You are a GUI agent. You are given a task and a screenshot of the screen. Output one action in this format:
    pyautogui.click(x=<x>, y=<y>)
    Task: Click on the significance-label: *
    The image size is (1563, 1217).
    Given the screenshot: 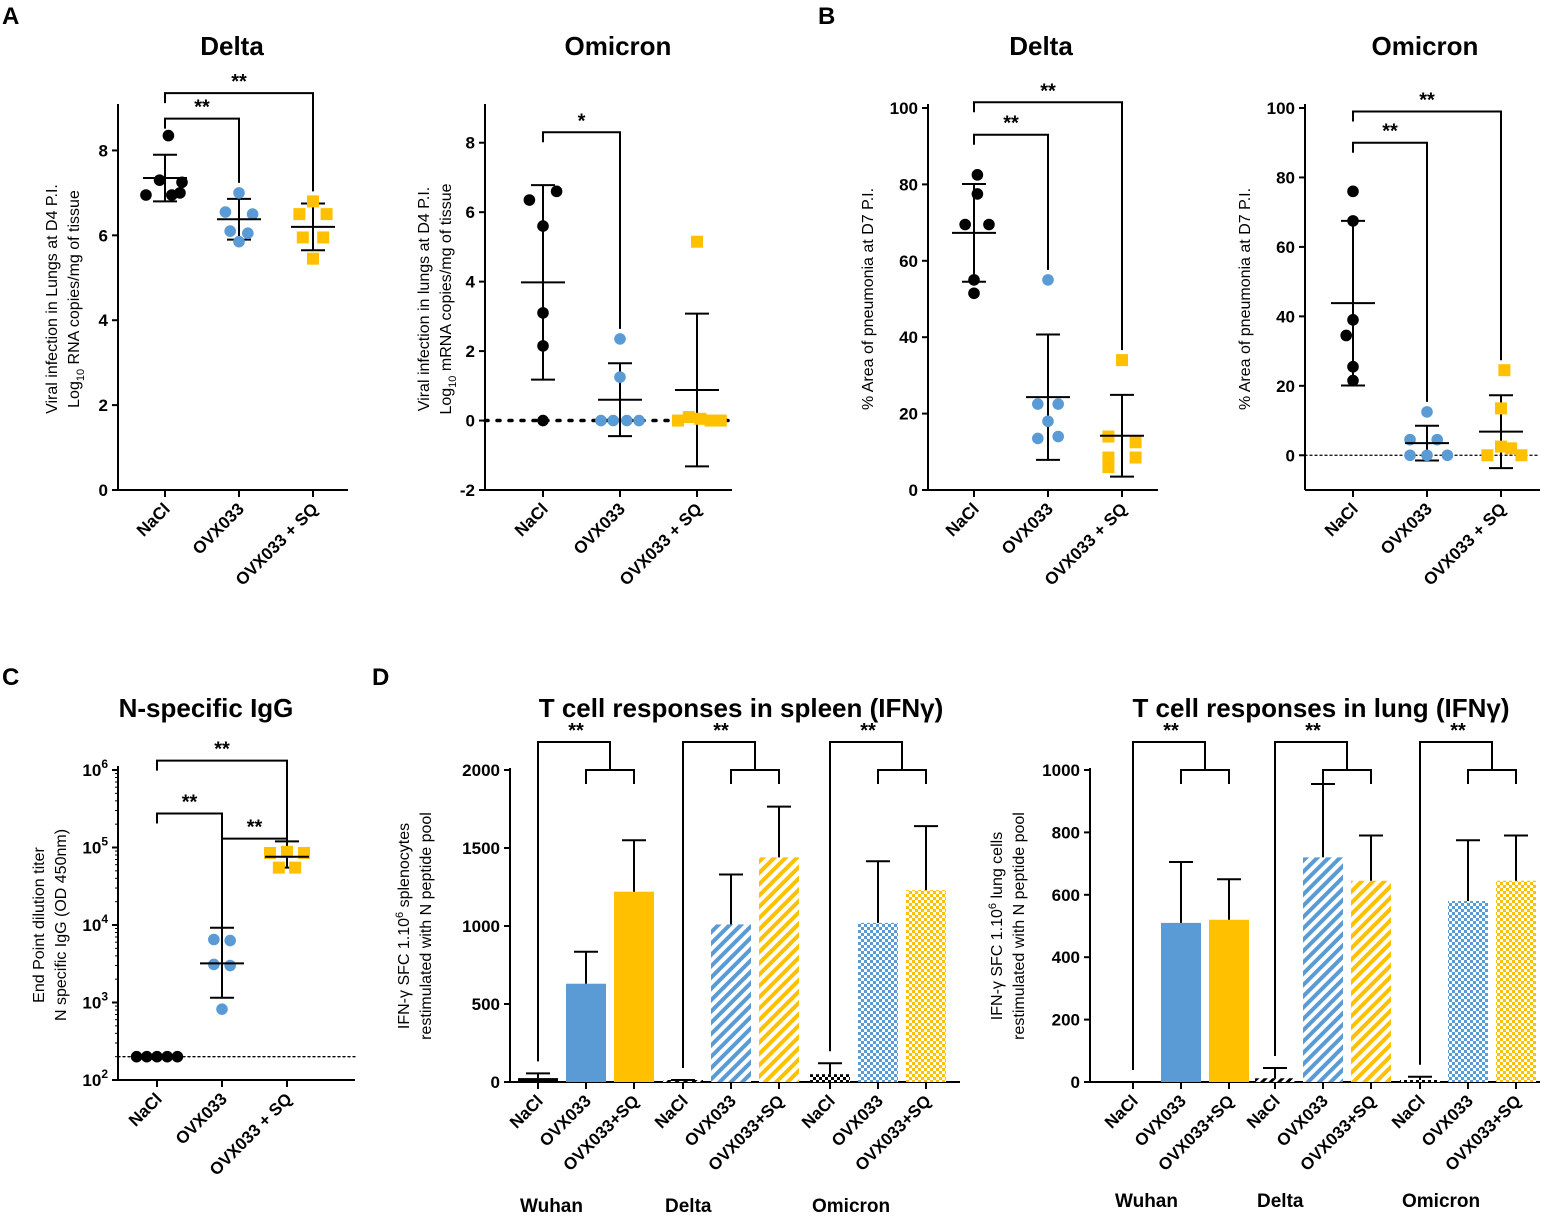 What is the action you would take?
    pyautogui.click(x=582, y=121)
    